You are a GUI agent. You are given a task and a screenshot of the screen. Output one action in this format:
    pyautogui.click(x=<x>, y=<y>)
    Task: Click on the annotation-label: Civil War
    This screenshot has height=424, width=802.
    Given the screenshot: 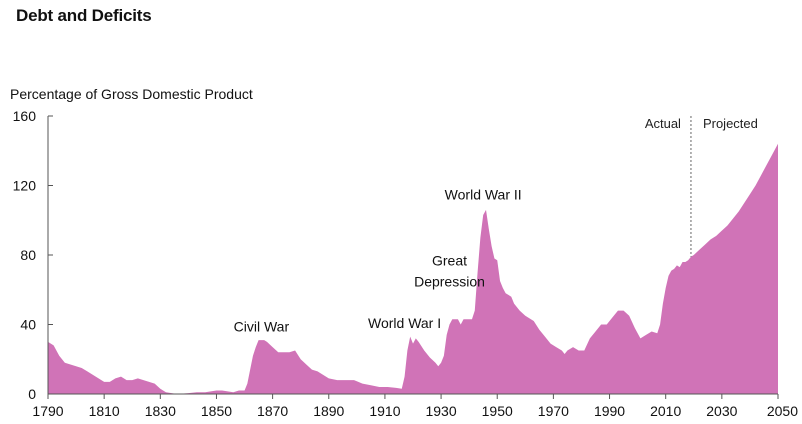 What is the action you would take?
    pyautogui.click(x=262, y=326)
    